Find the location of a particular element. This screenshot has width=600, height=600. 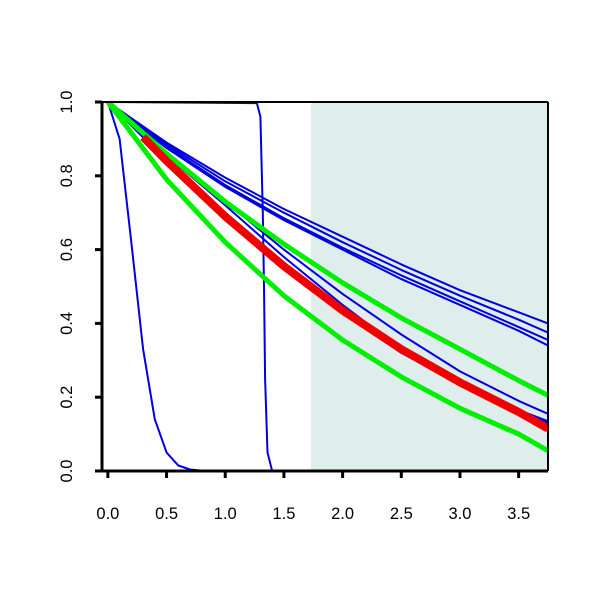

x-tick-label: 0.5 is located at coordinates (166, 514).